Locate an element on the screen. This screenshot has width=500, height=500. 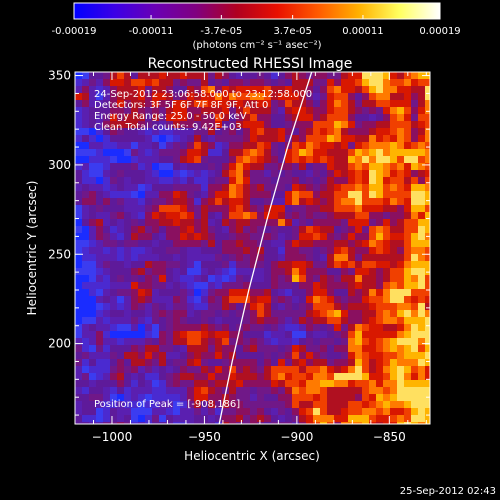
colorbar-unit-label: (photons cm⁻² s⁻¹ asec⁻²) is located at coordinates (256, 45).